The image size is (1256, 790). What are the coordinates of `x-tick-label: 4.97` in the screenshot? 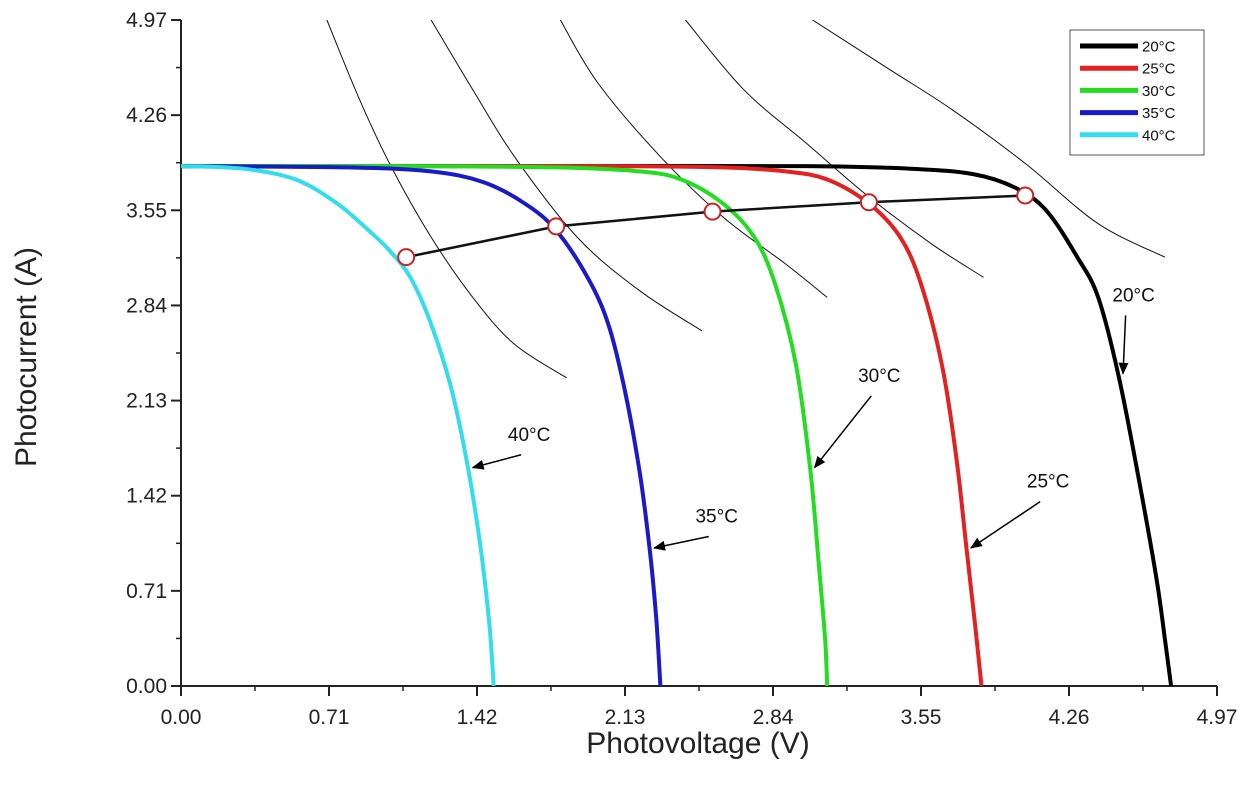 It's located at (1217, 717).